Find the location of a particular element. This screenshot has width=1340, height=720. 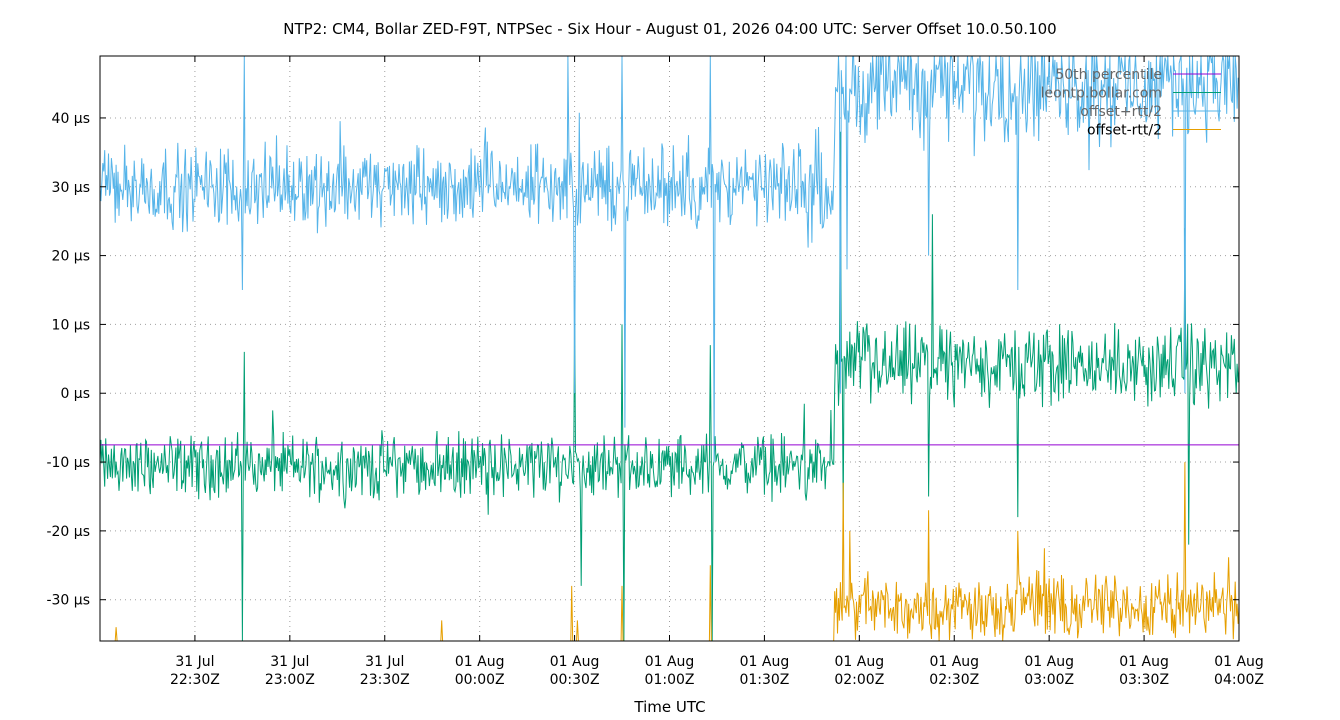

x-tick-label: 23:00Z is located at coordinates (290, 680).